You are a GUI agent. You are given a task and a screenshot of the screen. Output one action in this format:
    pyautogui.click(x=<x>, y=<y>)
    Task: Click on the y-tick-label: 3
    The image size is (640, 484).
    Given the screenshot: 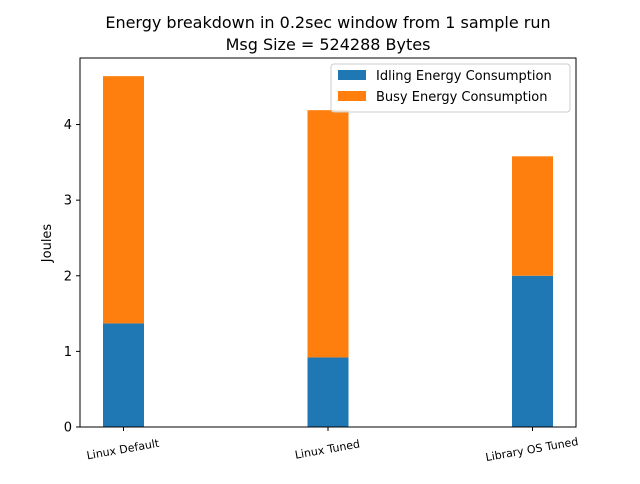 What is the action you would take?
    pyautogui.click(x=68, y=201)
    